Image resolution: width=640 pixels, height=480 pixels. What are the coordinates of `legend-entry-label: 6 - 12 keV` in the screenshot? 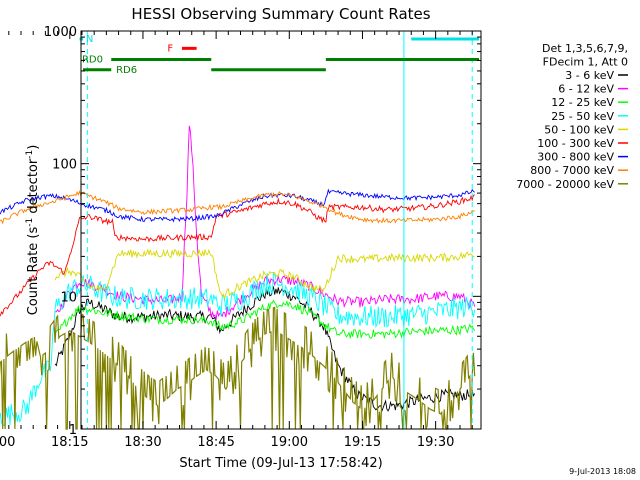 It's located at (586, 89).